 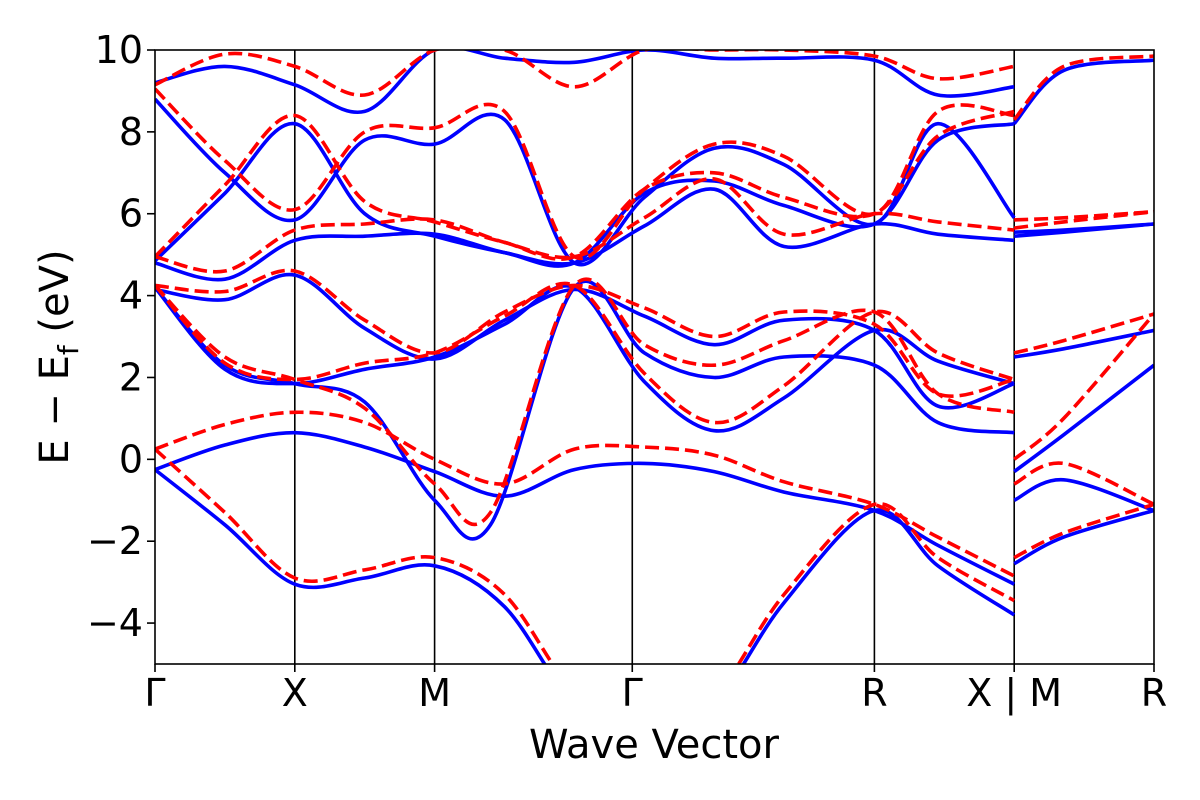 I want to click on y-tick-label: 0, so click(x=131, y=459).